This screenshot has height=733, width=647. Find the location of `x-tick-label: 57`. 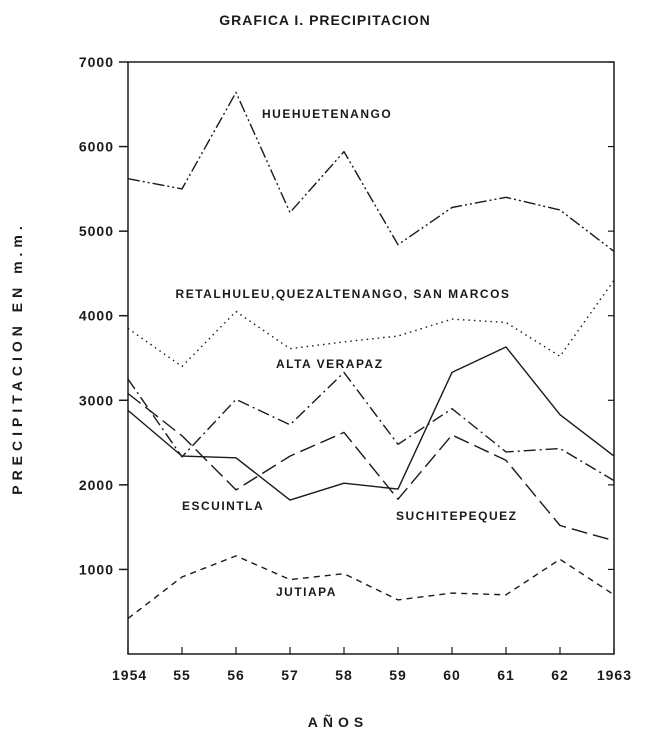

x-tick-label: 57 is located at coordinates (290, 675).